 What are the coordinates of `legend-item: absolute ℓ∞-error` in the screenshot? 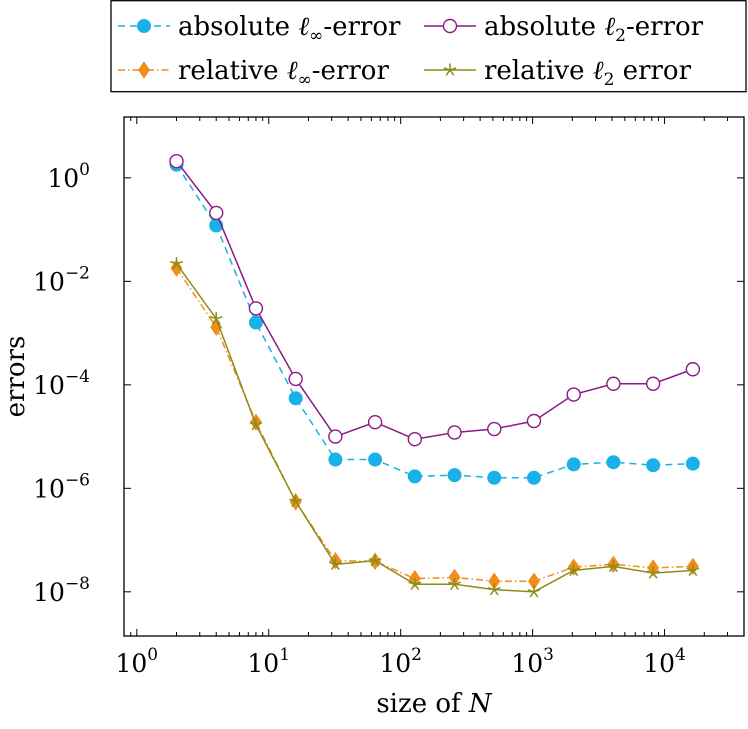 It's located at (259, 29).